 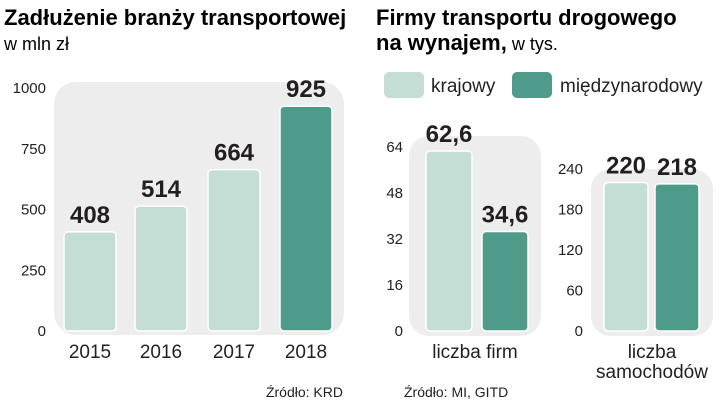 I want to click on companies-chart-subtitle: na wynajem, w tys., so click(x=467, y=42).